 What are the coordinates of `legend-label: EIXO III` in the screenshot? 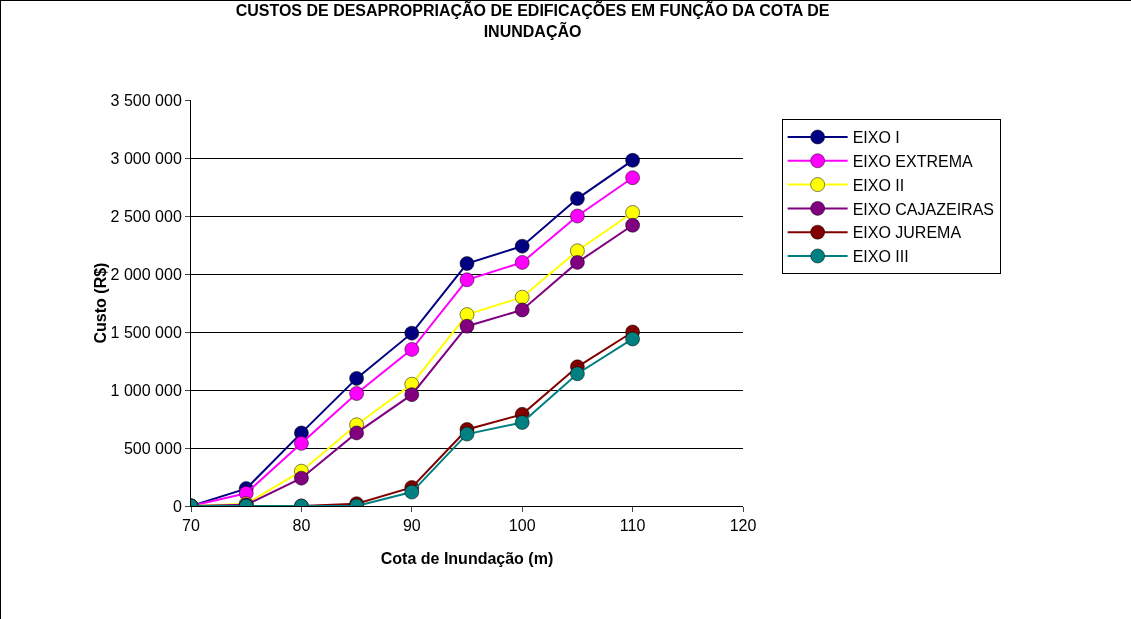 It's located at (880, 257).